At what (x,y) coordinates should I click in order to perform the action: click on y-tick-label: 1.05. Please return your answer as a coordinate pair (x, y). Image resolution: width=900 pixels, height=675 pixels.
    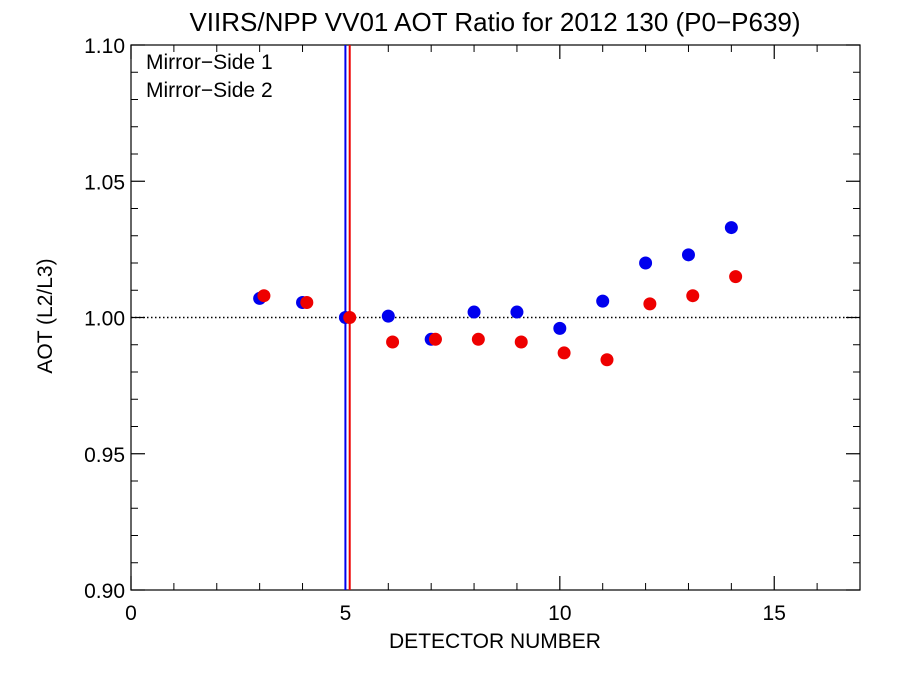
    Looking at the image, I should click on (104, 182).